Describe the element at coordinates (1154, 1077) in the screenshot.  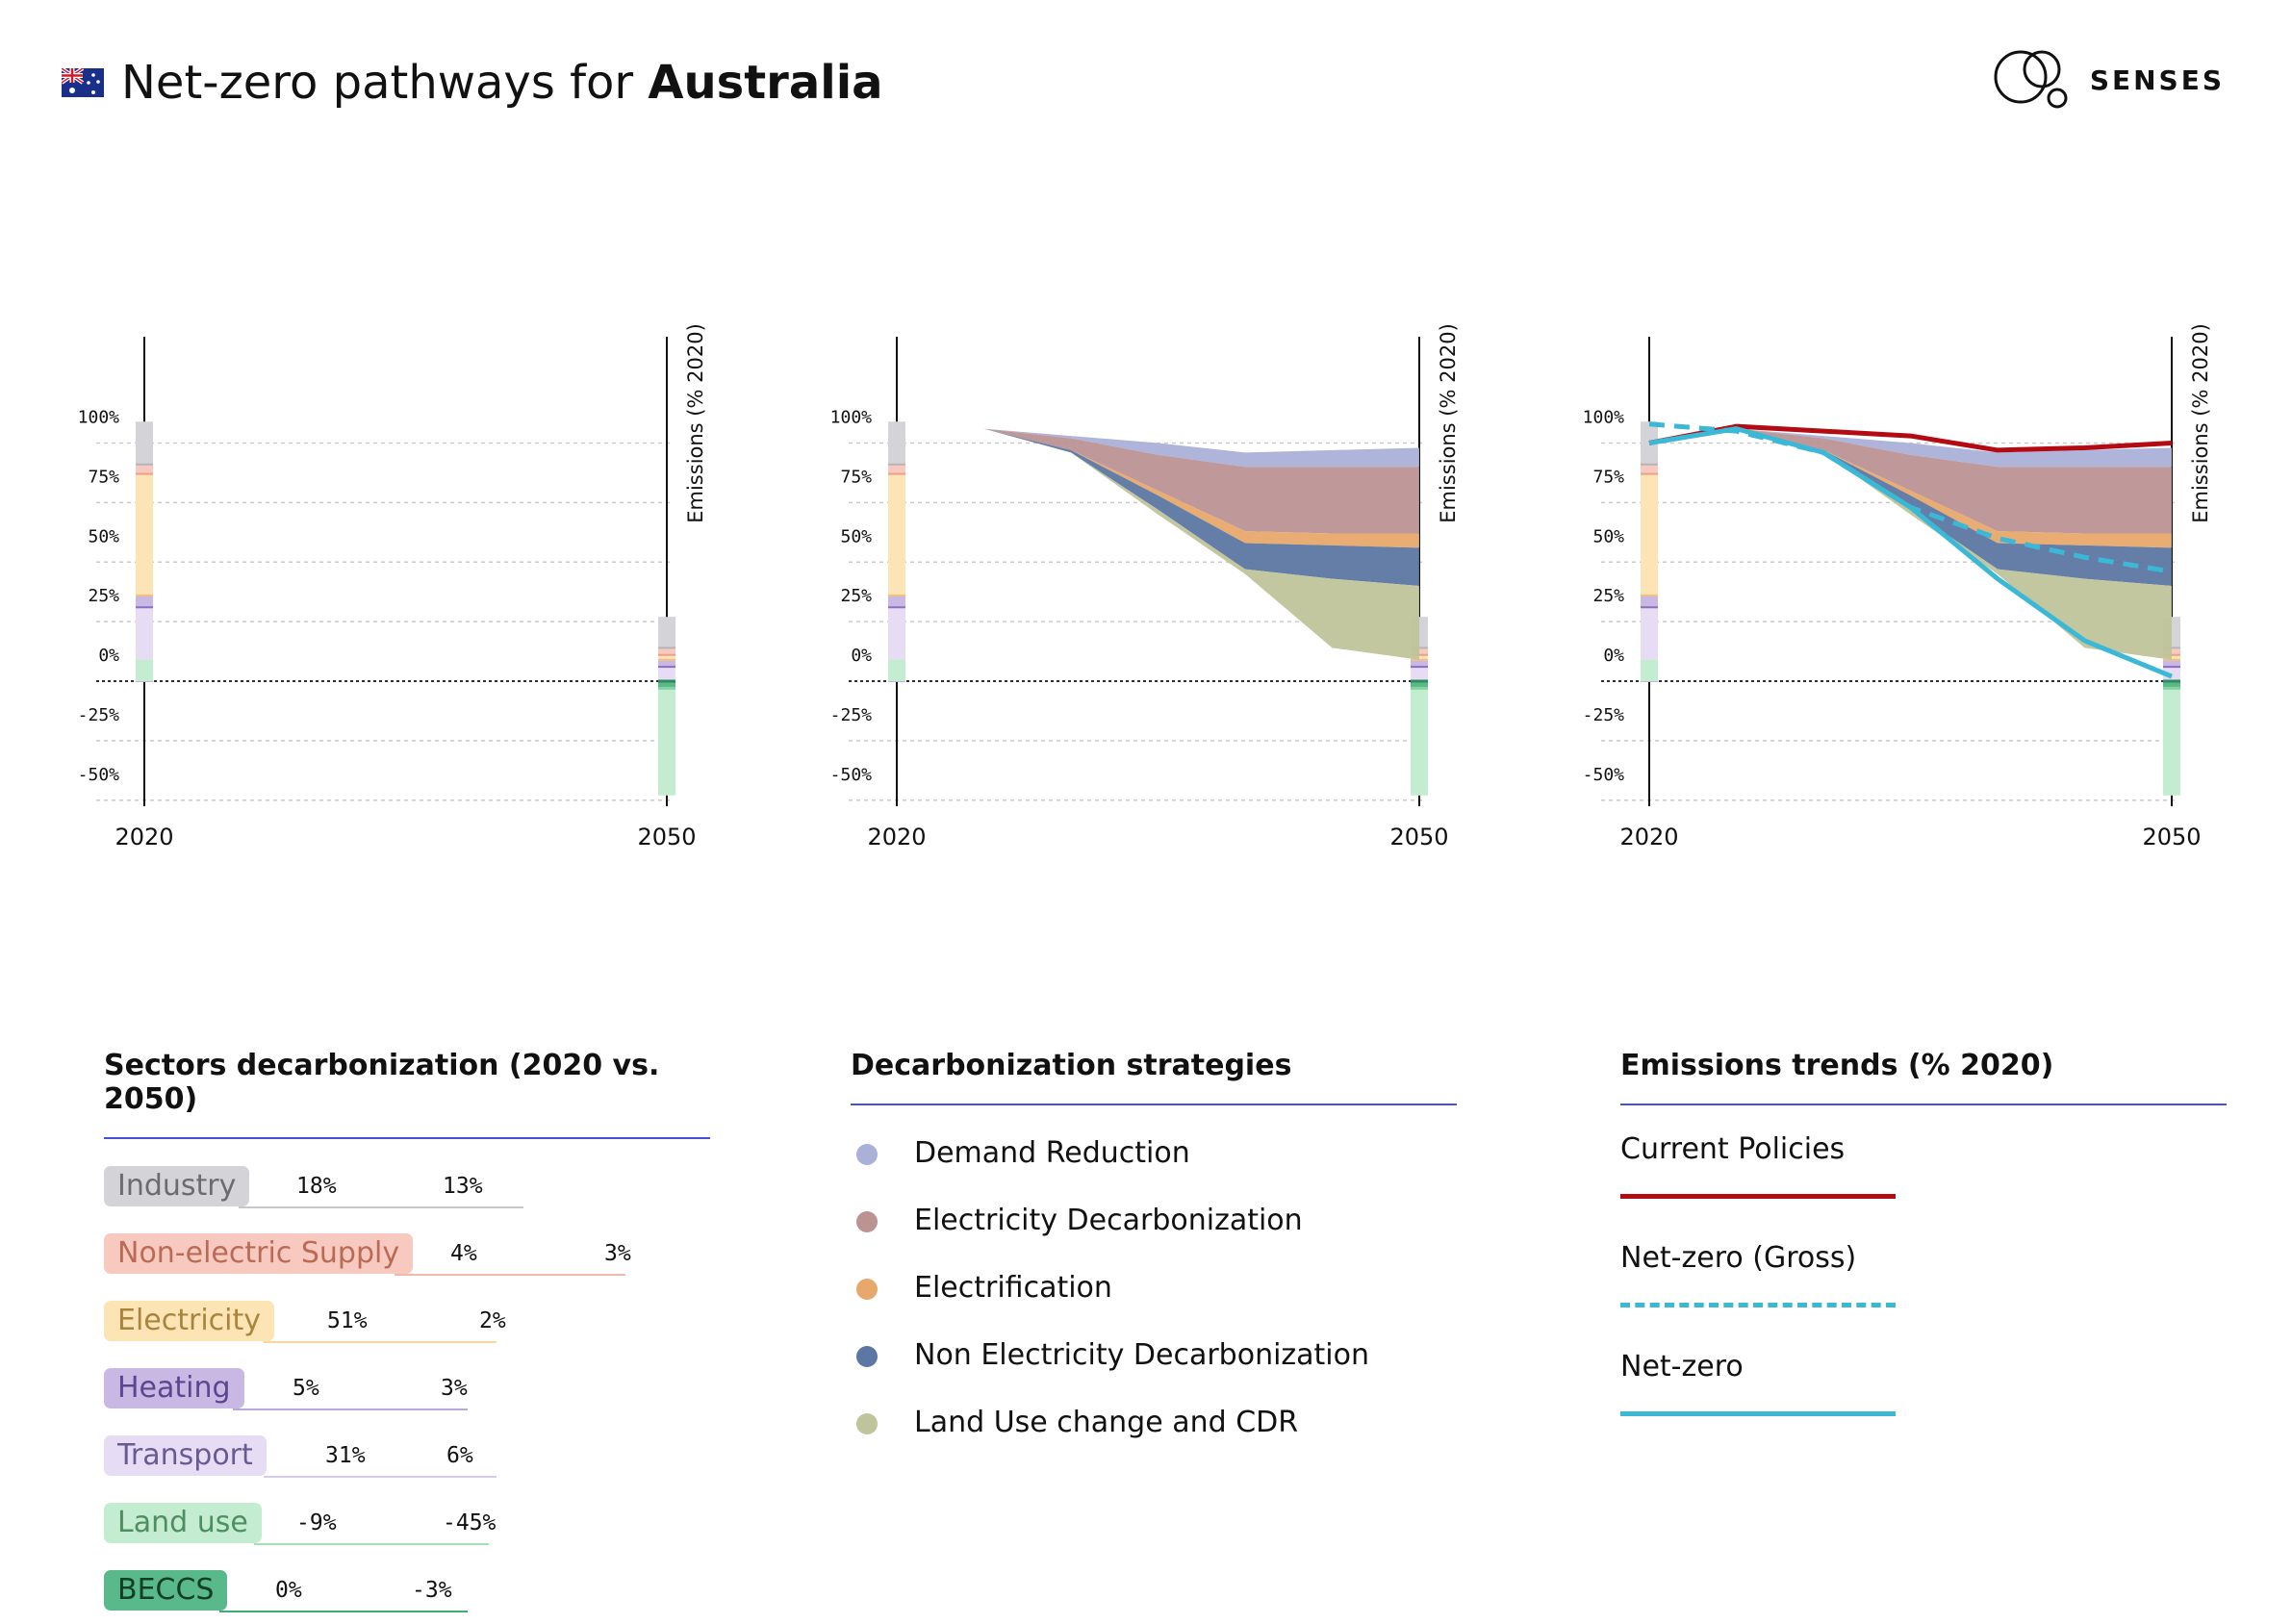
I see `strategies-legend-title: Decarbonization strategies` at that location.